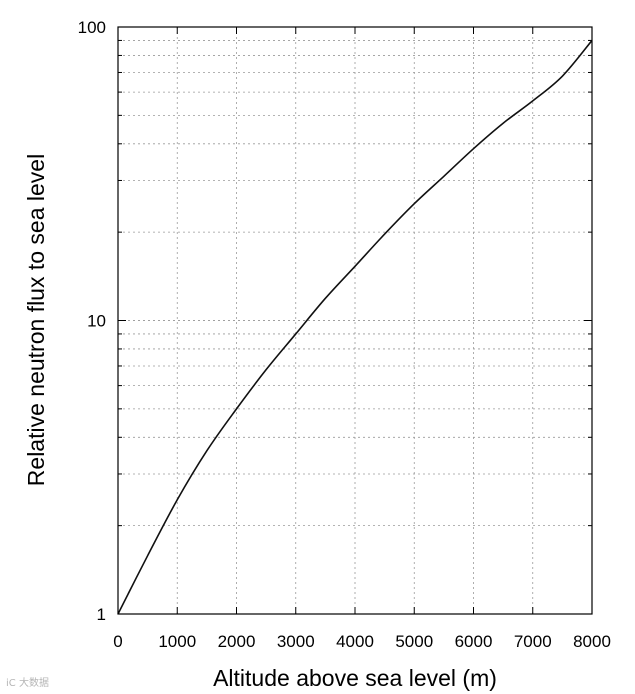  I want to click on y-tick-label: 1, so click(101, 614).